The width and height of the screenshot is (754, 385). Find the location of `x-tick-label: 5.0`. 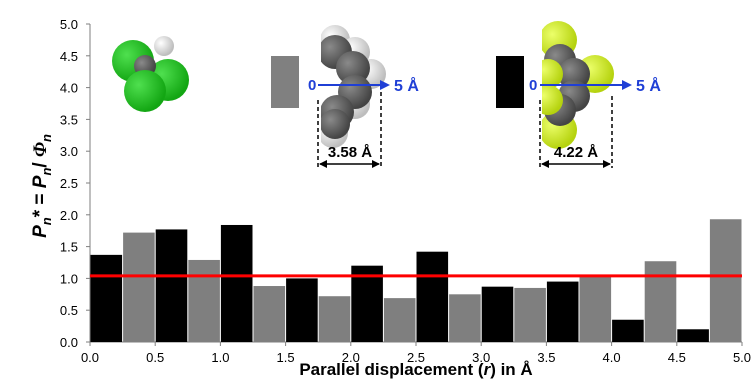

x-tick-label: 5.0 is located at coordinates (742, 357).